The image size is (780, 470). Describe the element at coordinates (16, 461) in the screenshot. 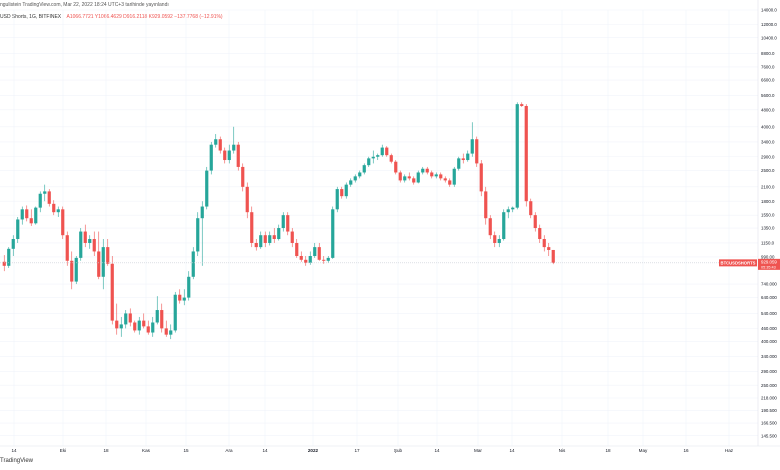

I see `tradingview-logo: TradingView` at that location.